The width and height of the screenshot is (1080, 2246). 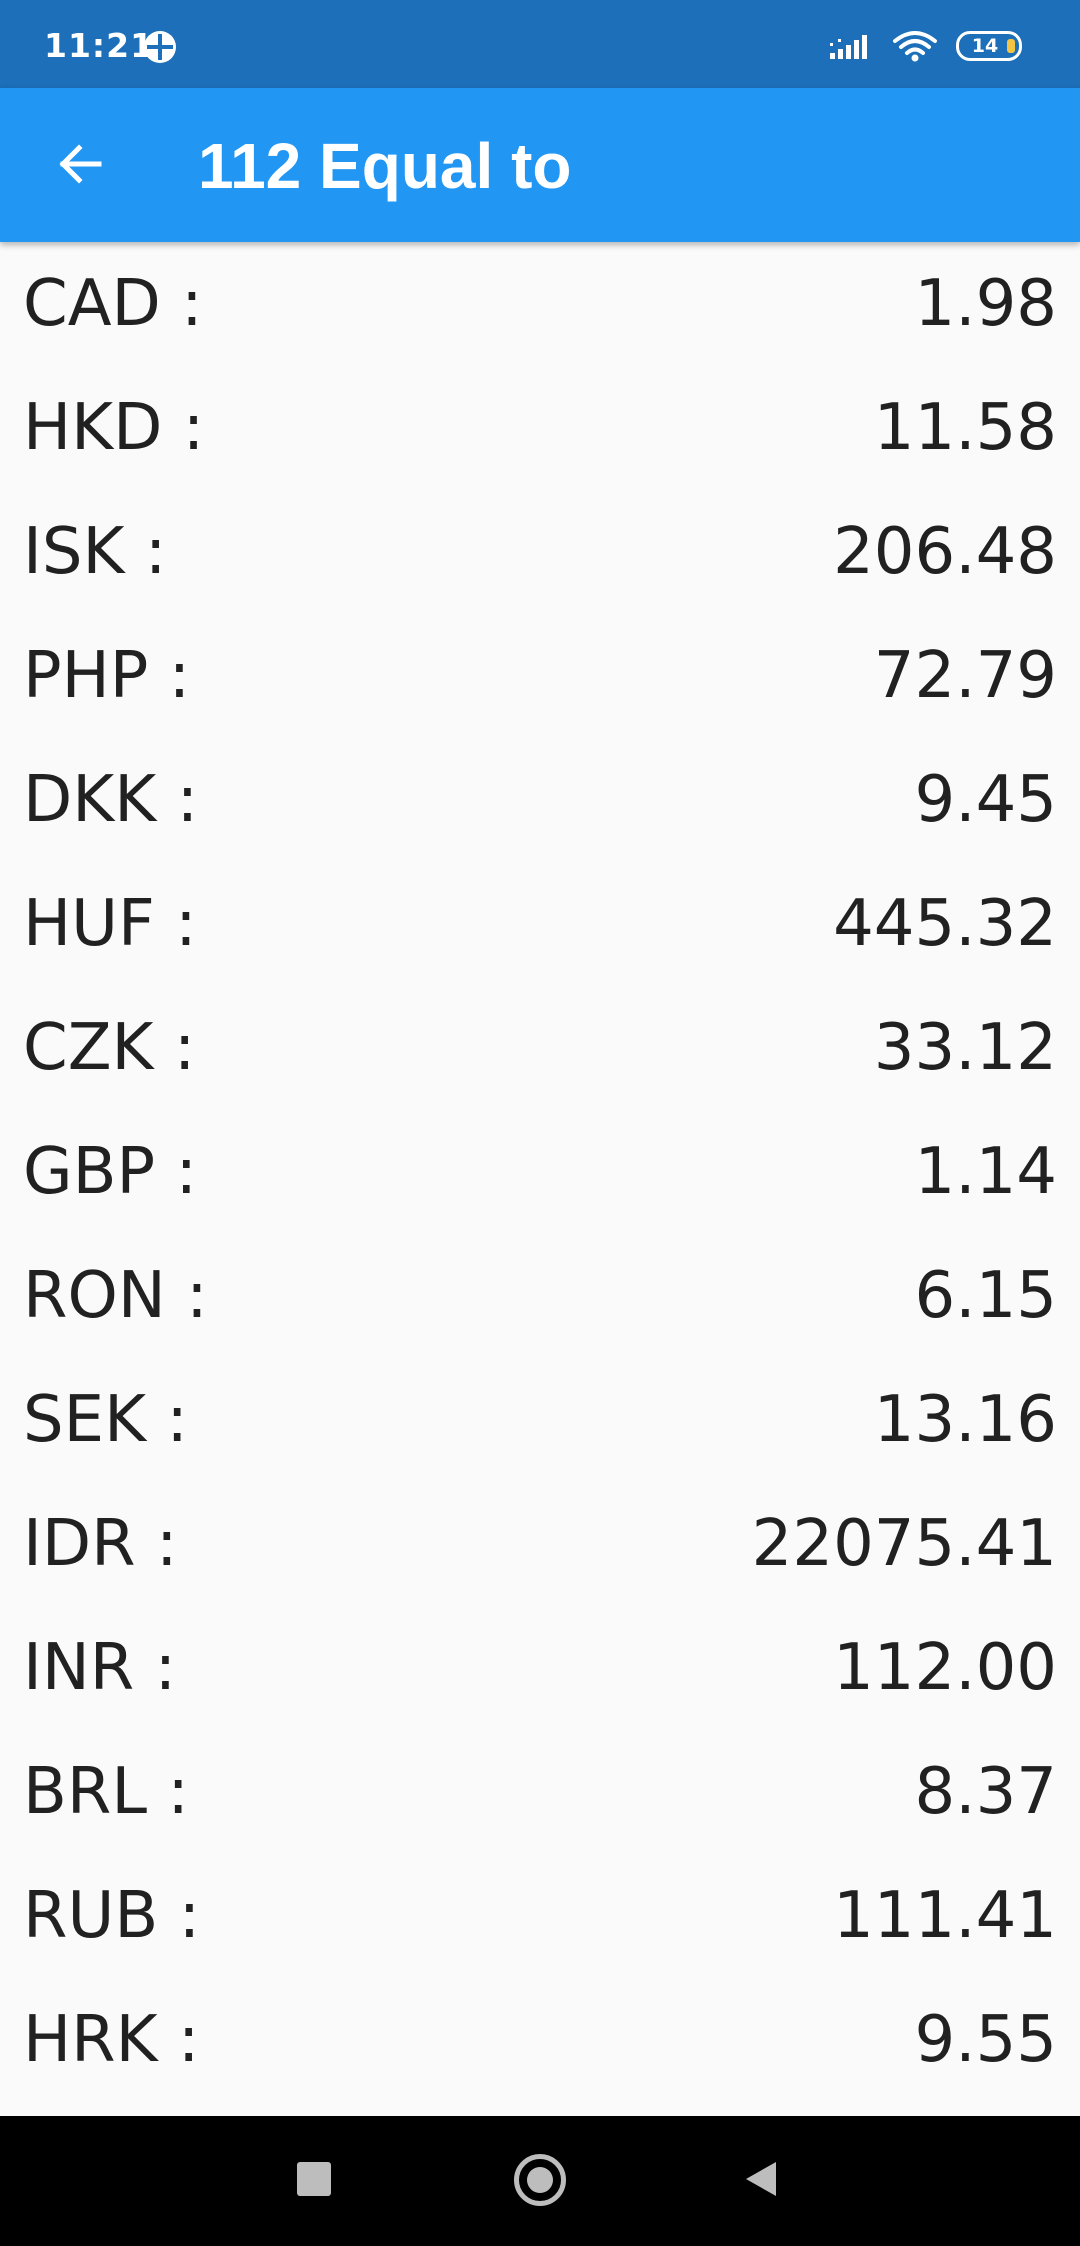 I want to click on battery-level: 14, so click(x=985, y=46).